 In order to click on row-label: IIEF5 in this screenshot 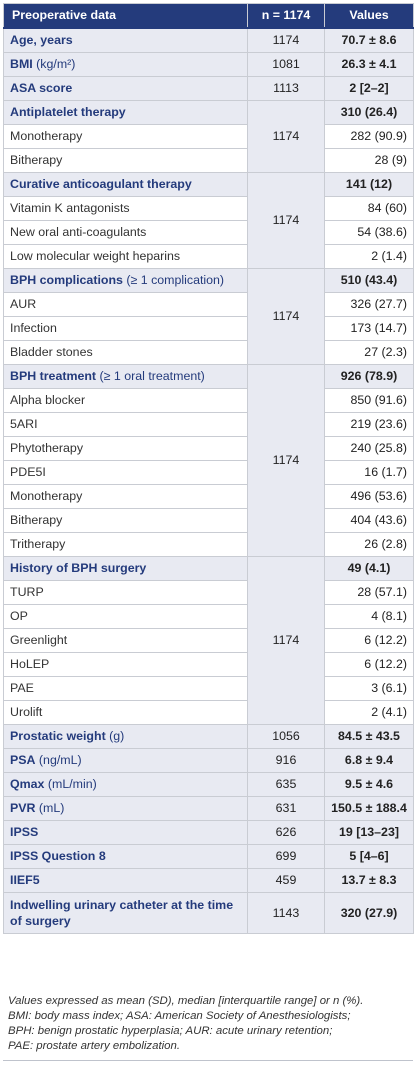, I will do `click(125, 880)`.